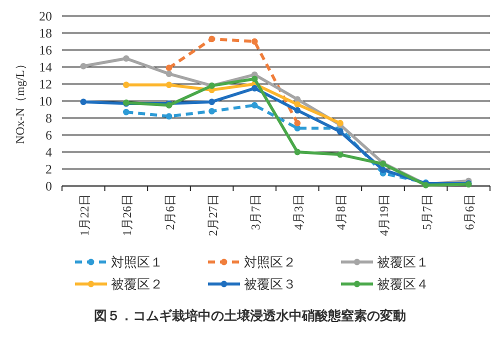  I want to click on y-tick-label: 14, so click(45, 67).